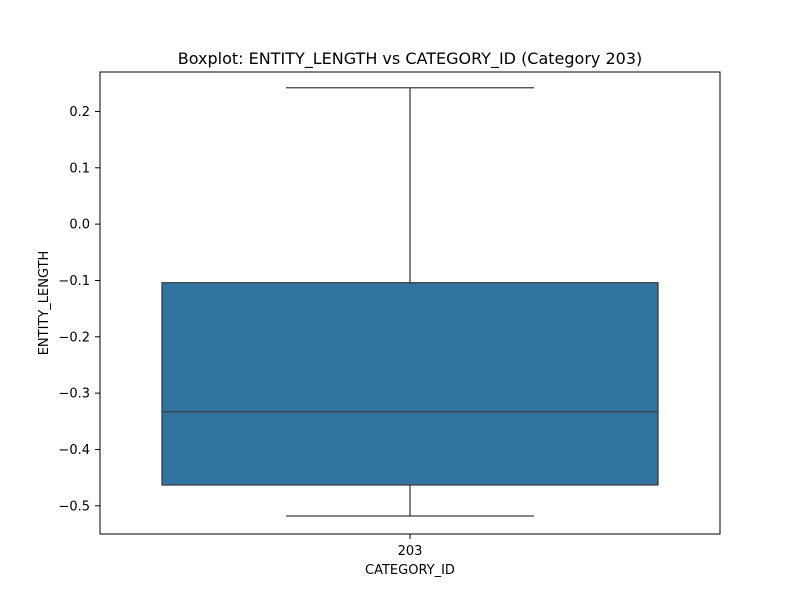 This screenshot has height=604, width=800. I want to click on y-tick-label: −0.5, so click(74, 506).